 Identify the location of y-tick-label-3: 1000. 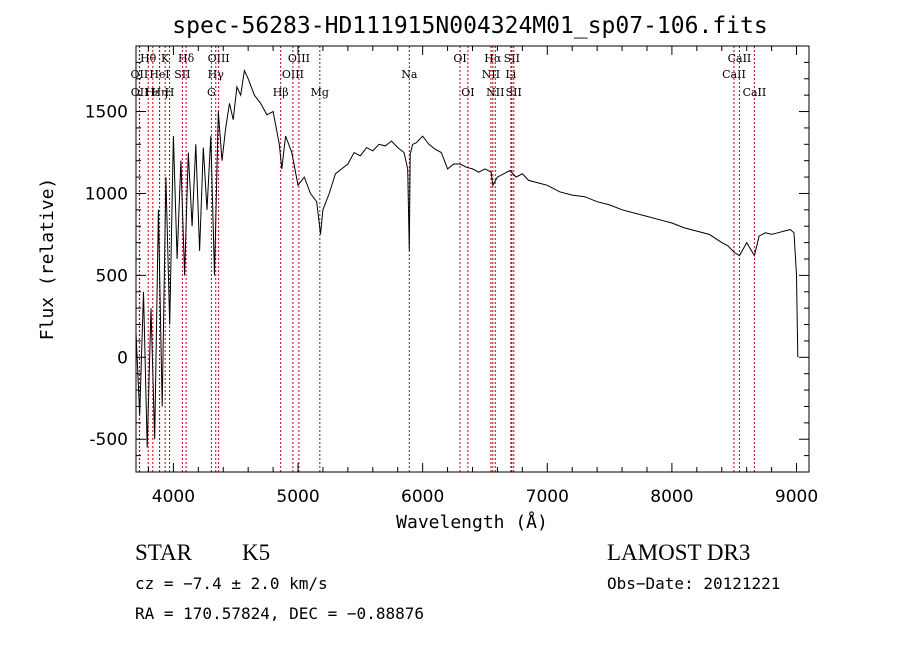
(106, 194).